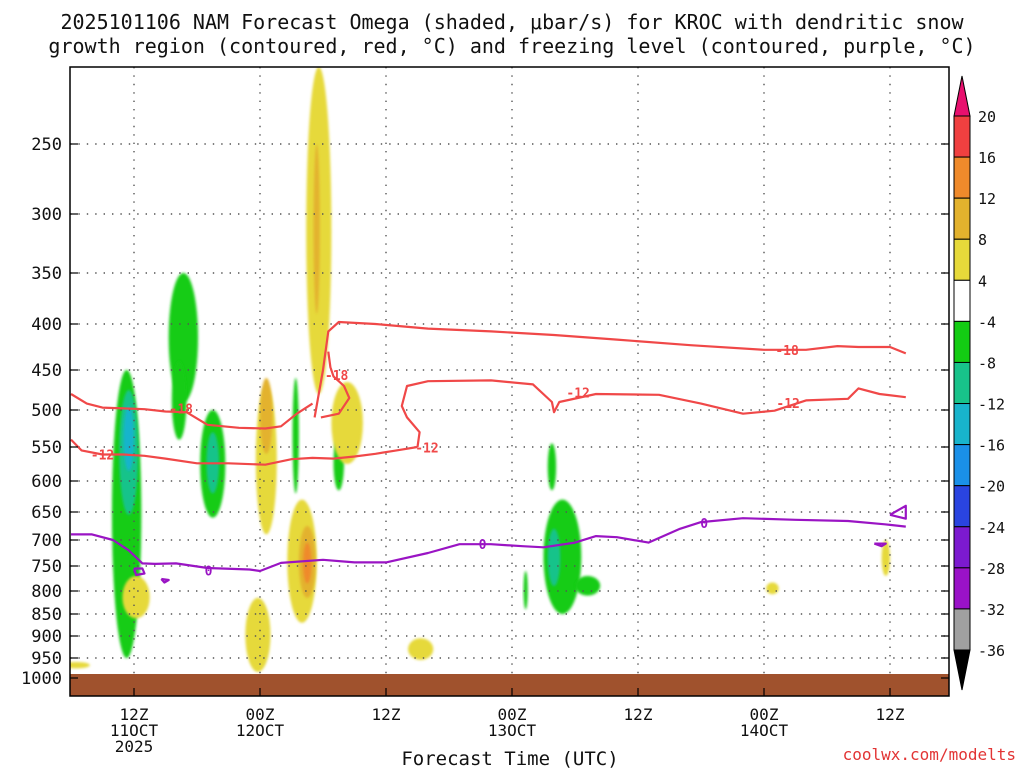  Describe the element at coordinates (182, 409) in the screenshot. I see `contour-label-0: -18` at that location.